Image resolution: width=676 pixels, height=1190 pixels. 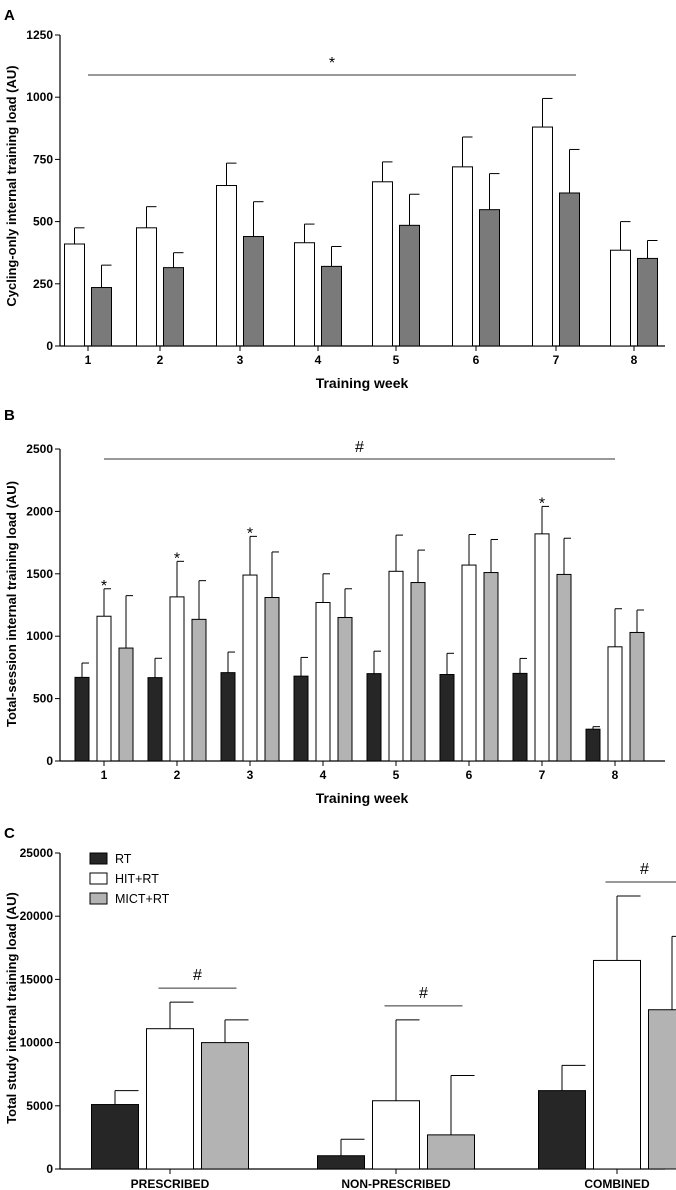 What do you see at coordinates (615, 775) in the screenshot?
I see `panel-b-x-tick-label: 8` at bounding box center [615, 775].